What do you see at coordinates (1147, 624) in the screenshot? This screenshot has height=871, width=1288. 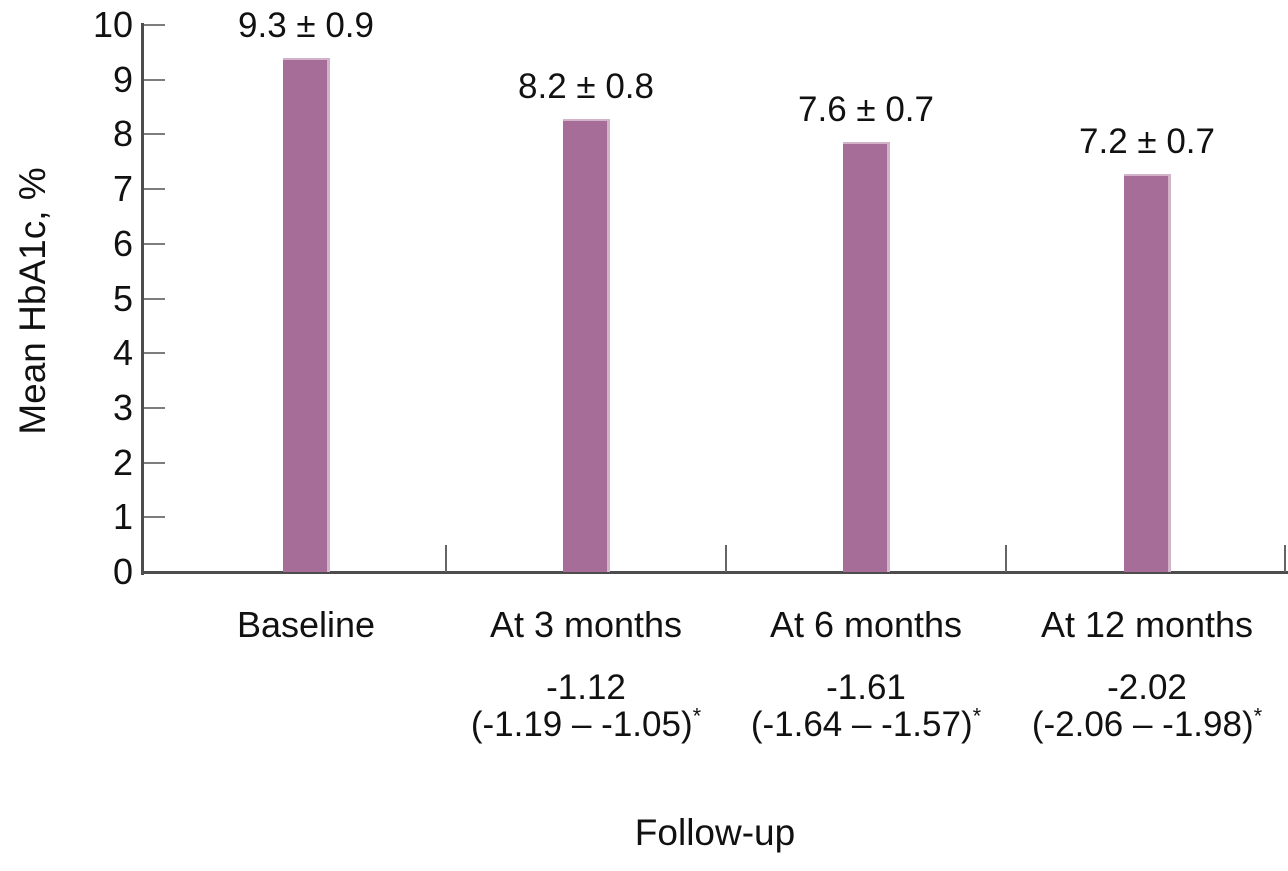 I see `category-label: At 12 months` at bounding box center [1147, 624].